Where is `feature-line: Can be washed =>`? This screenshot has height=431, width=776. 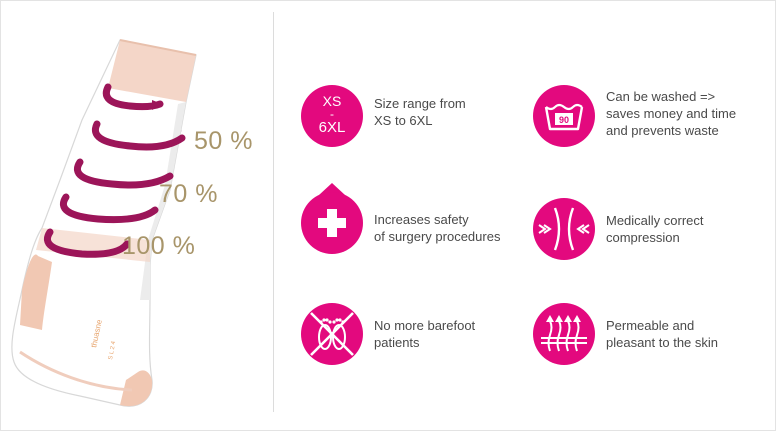 feature-line: Can be washed => is located at coordinates (661, 96).